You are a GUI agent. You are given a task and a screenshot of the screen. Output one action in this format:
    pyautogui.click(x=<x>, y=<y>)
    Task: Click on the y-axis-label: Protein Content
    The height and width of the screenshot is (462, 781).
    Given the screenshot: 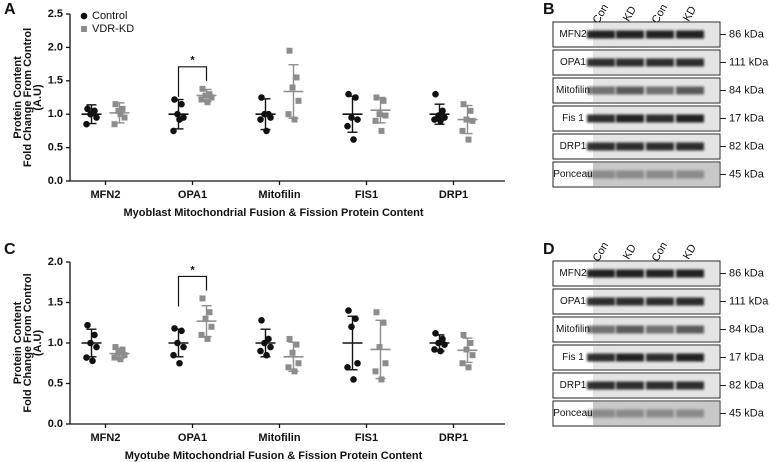 What is the action you would take?
    pyautogui.click(x=18, y=97)
    